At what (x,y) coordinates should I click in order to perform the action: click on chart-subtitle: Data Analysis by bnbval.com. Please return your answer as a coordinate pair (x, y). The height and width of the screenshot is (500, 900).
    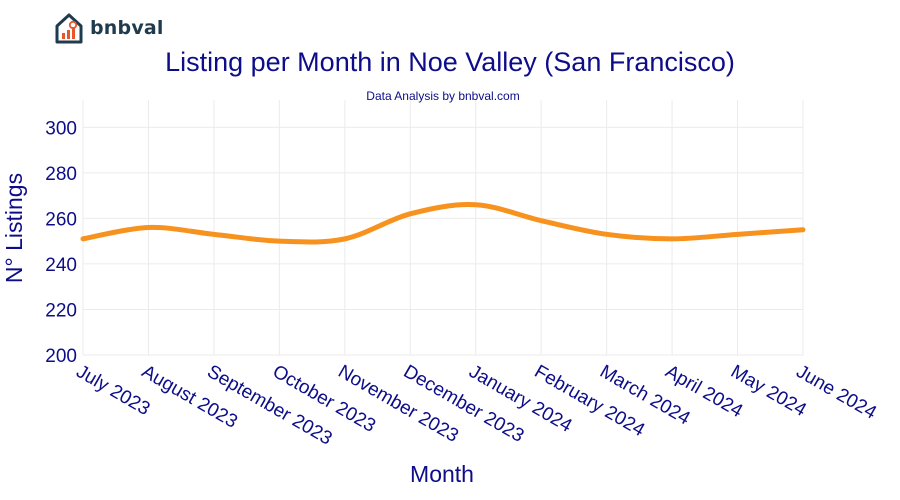
    Looking at the image, I should click on (442, 96).